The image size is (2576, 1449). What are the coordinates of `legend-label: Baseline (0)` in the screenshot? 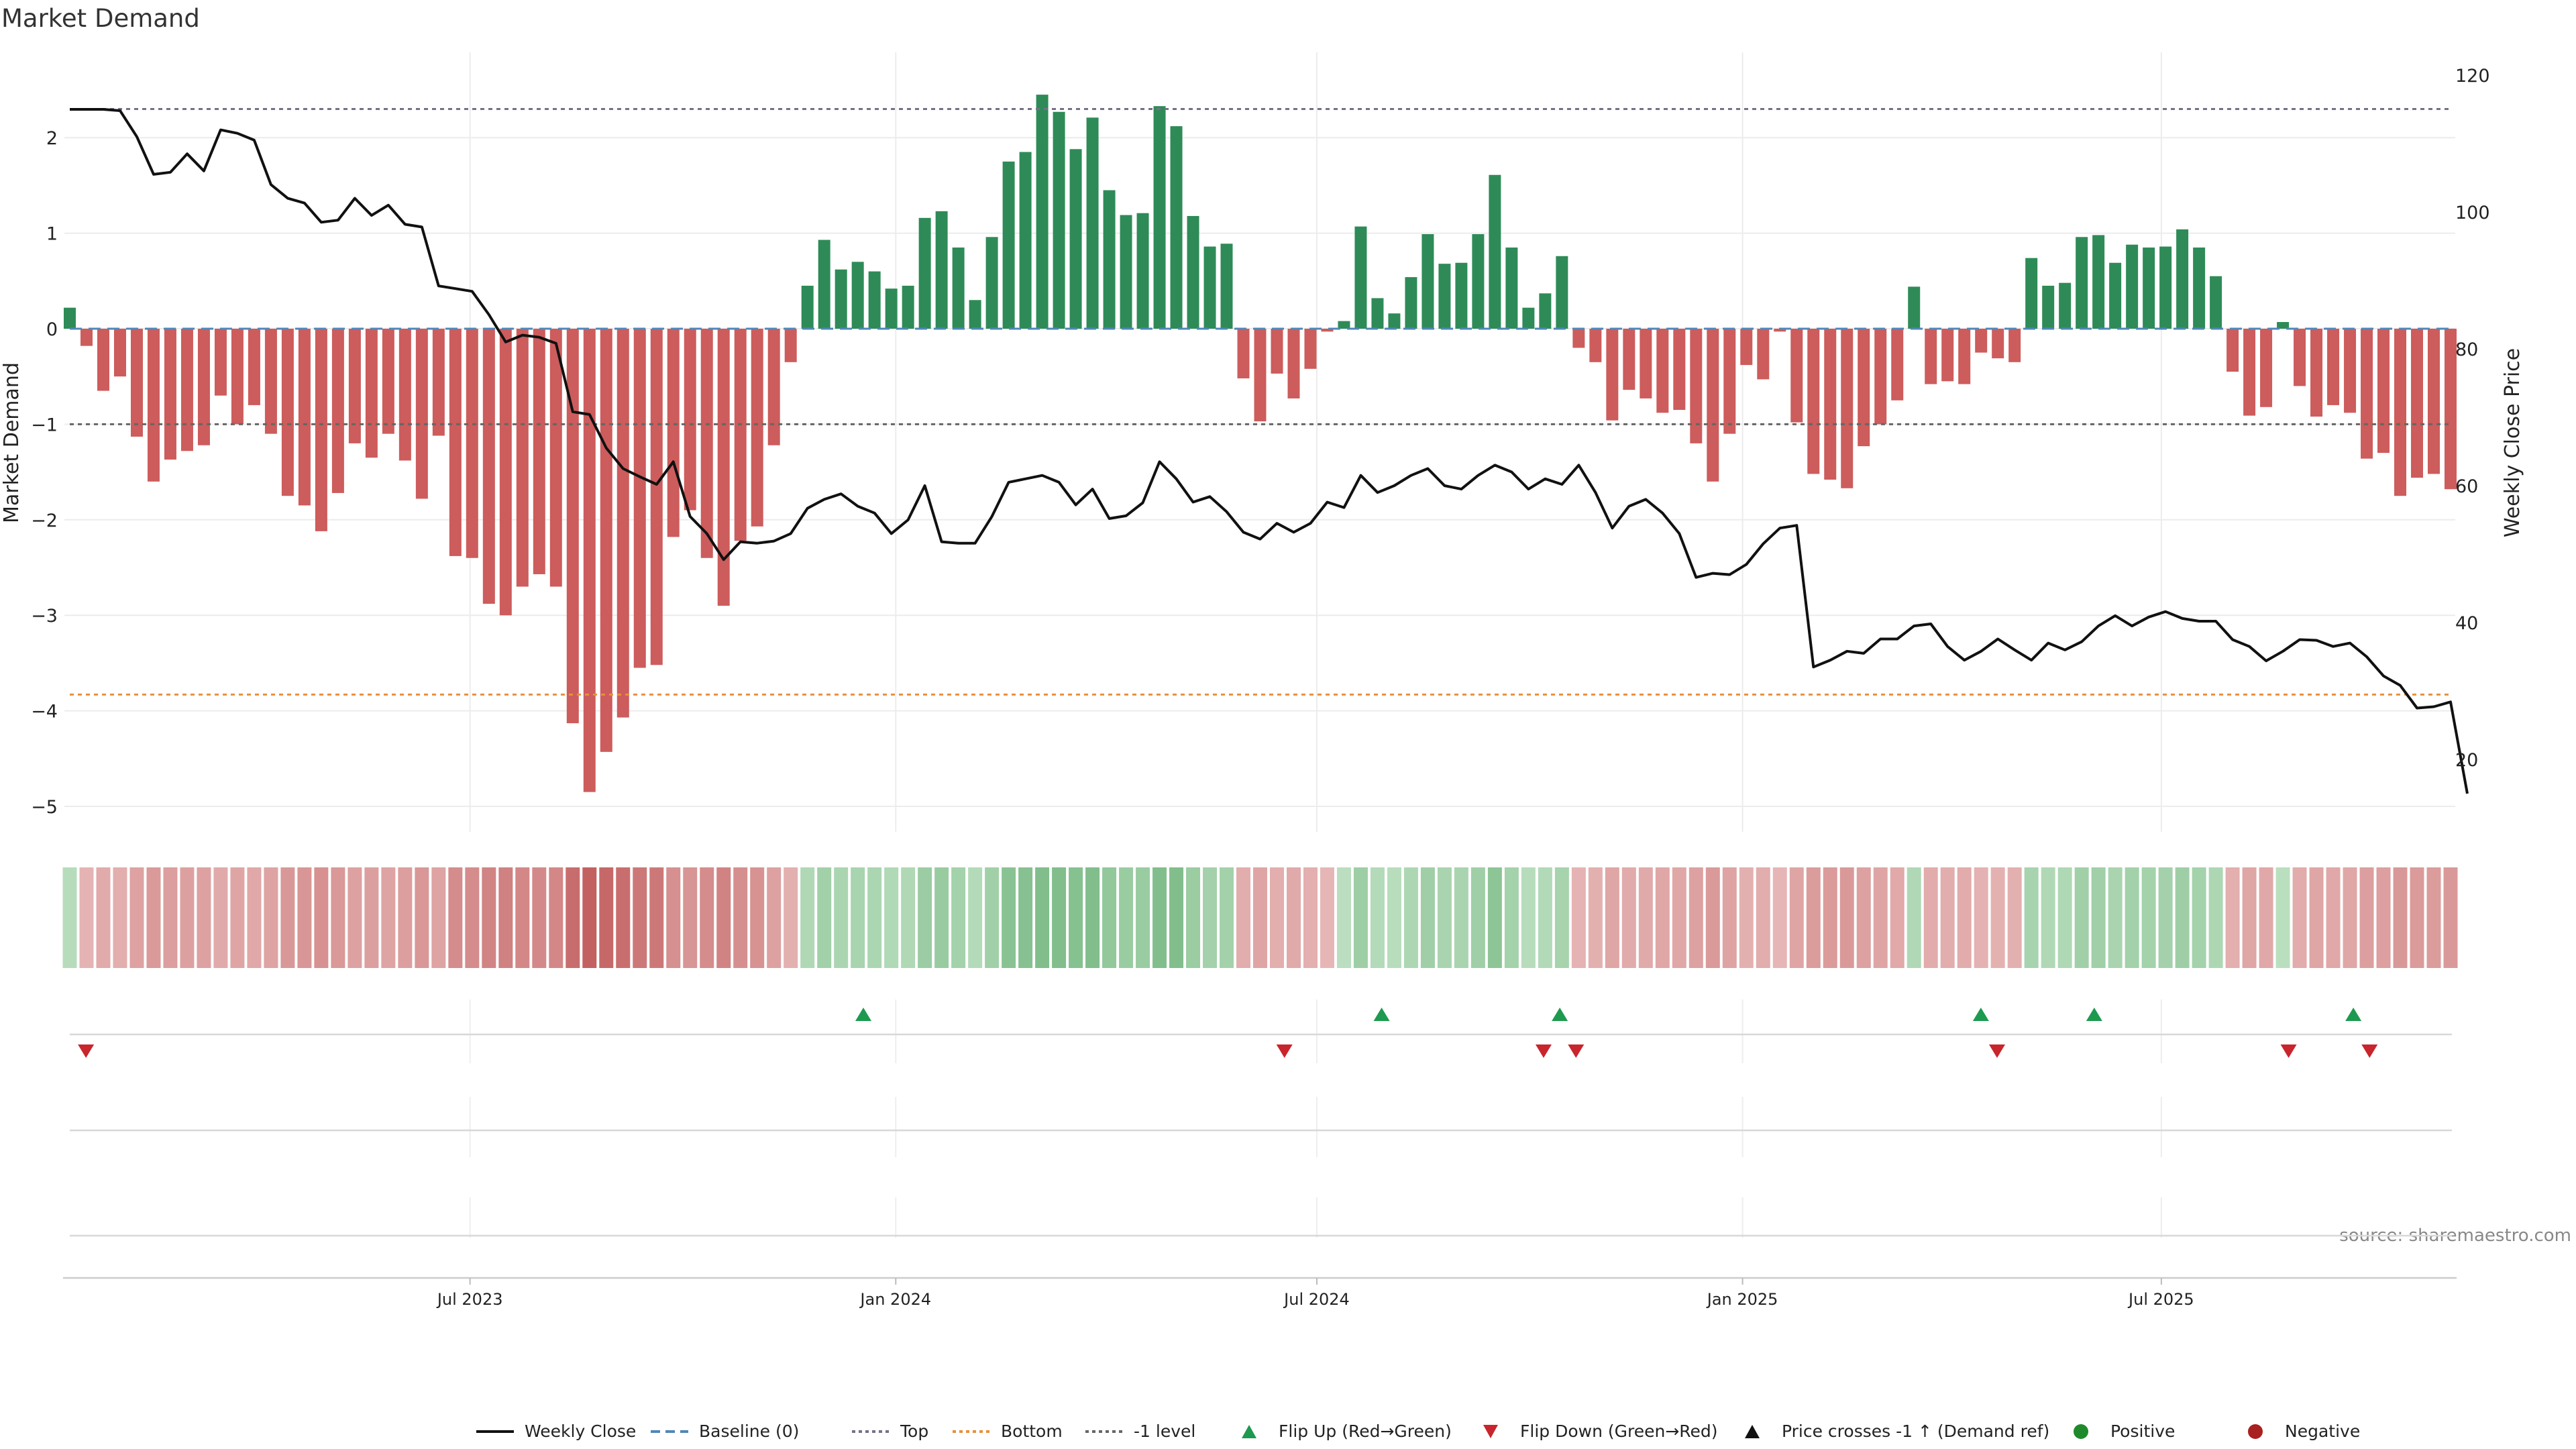 It's located at (749, 1431).